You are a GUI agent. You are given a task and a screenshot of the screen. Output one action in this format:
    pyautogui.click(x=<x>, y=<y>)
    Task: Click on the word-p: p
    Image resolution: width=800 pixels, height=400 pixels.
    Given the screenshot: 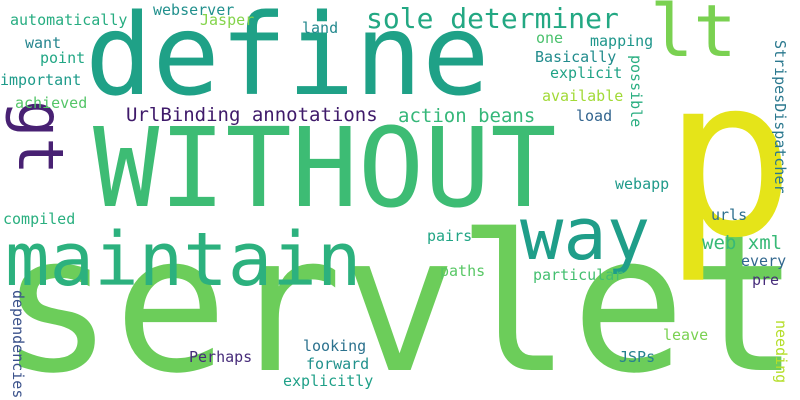 What is the action you would take?
    pyautogui.click(x=729, y=158)
    